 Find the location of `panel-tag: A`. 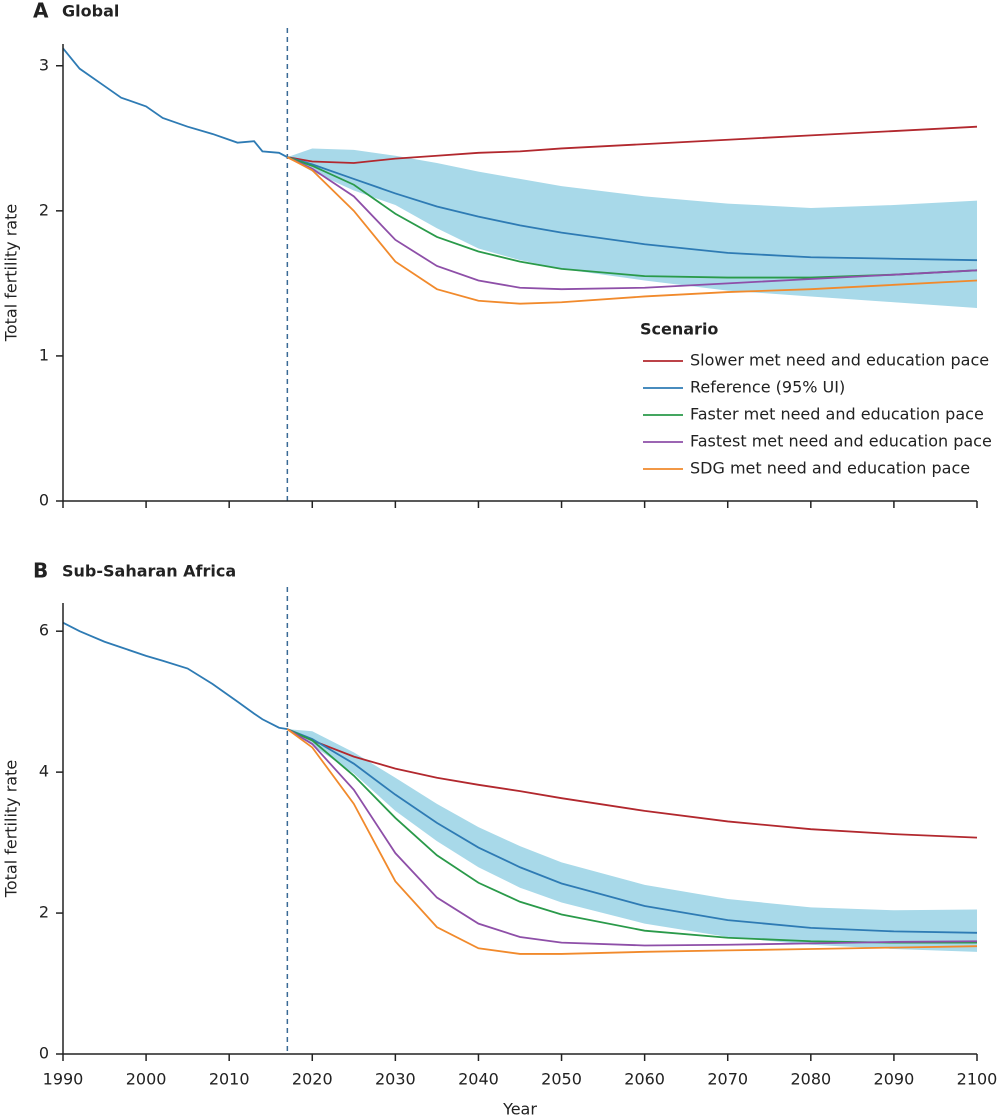

panel-tag: A is located at coordinates (41, 11).